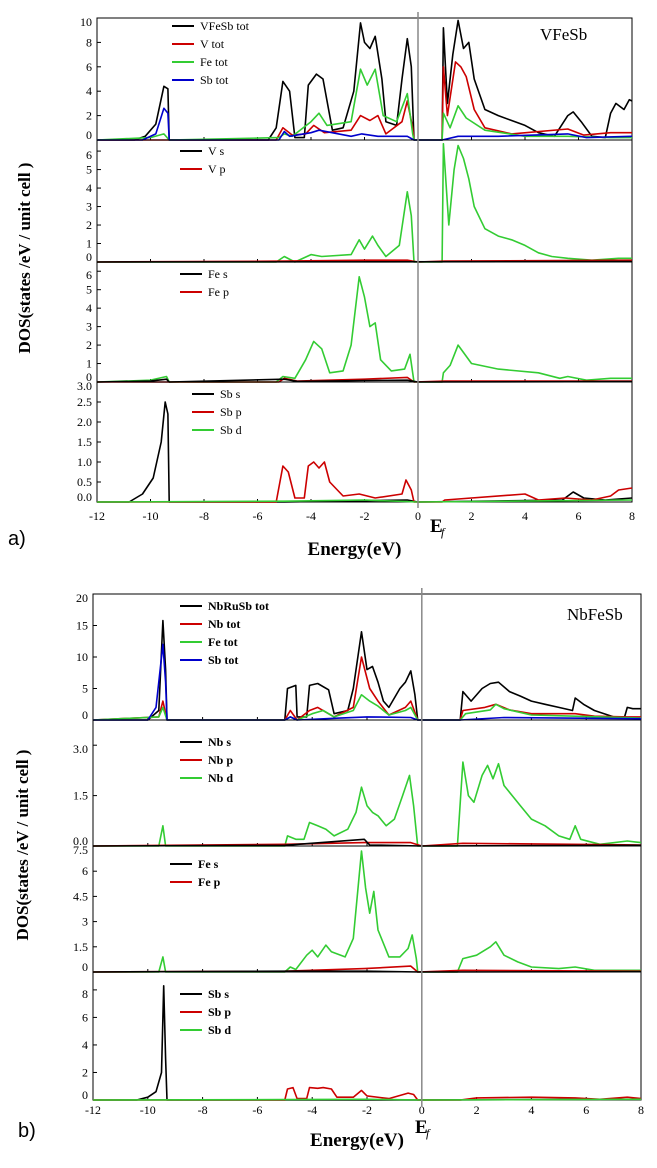 This screenshot has width=657, height=1168. Describe the element at coordinates (641, 1110) in the screenshot. I see `fig-b-xtick-label: 8` at that location.